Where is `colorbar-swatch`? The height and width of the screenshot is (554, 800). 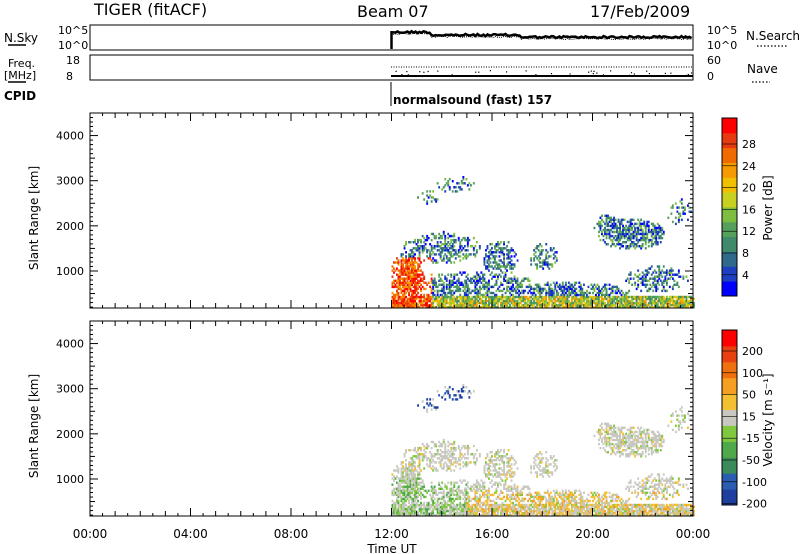 colorbar-swatch is located at coordinates (729, 170).